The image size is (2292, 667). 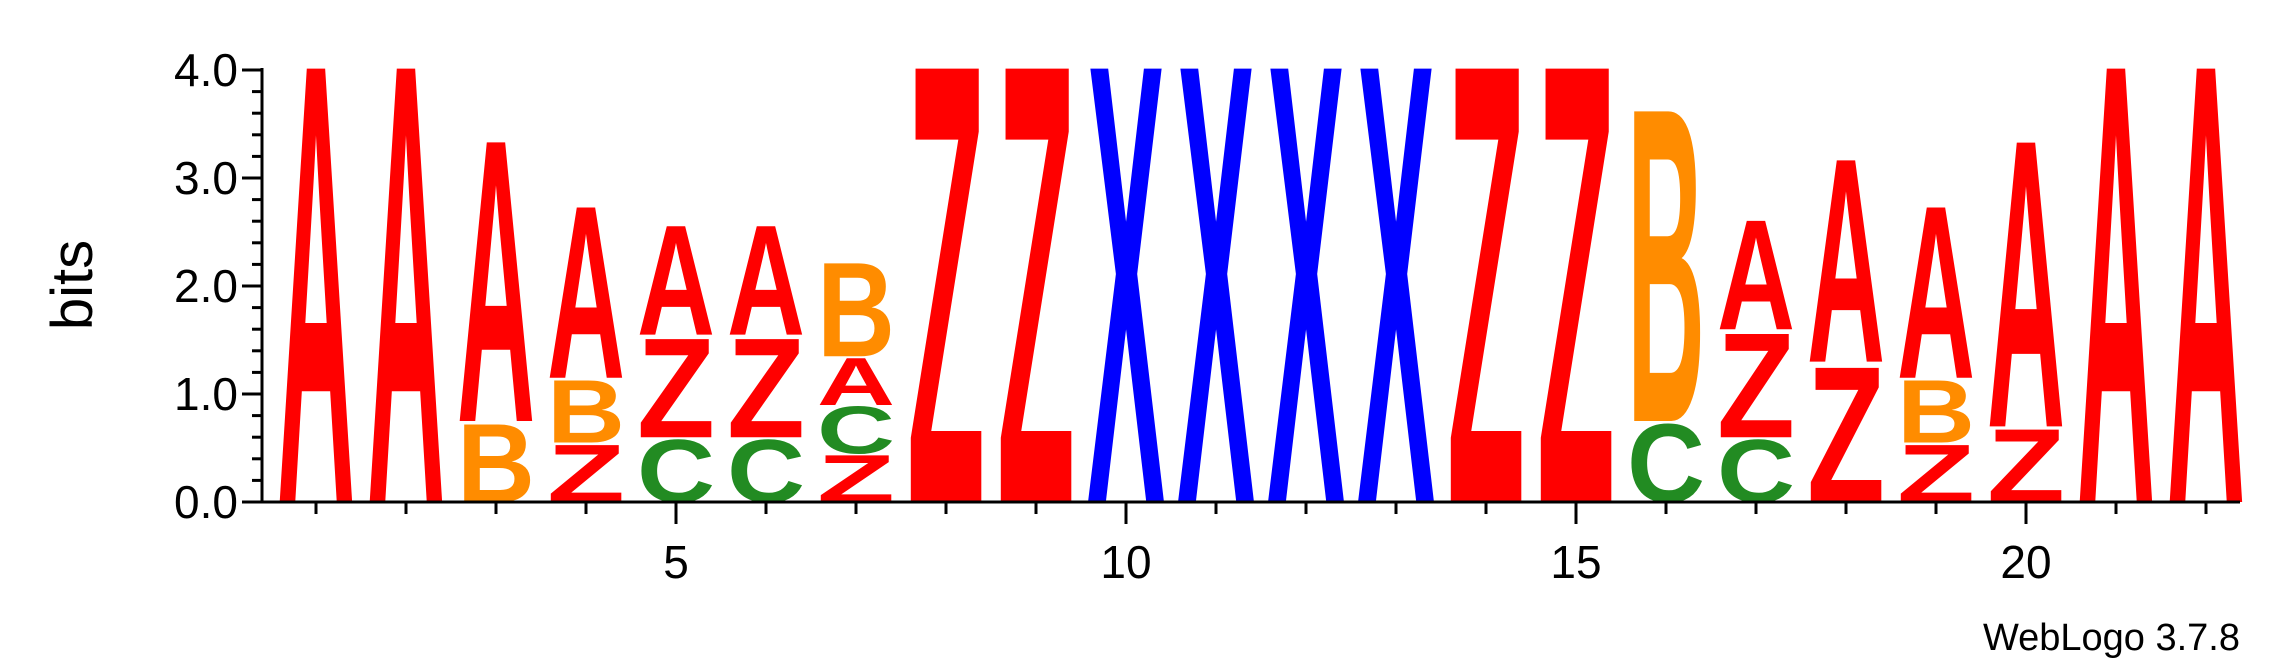 What do you see at coordinates (206, 502) in the screenshot?
I see `y-tick-label: 0.0` at bounding box center [206, 502].